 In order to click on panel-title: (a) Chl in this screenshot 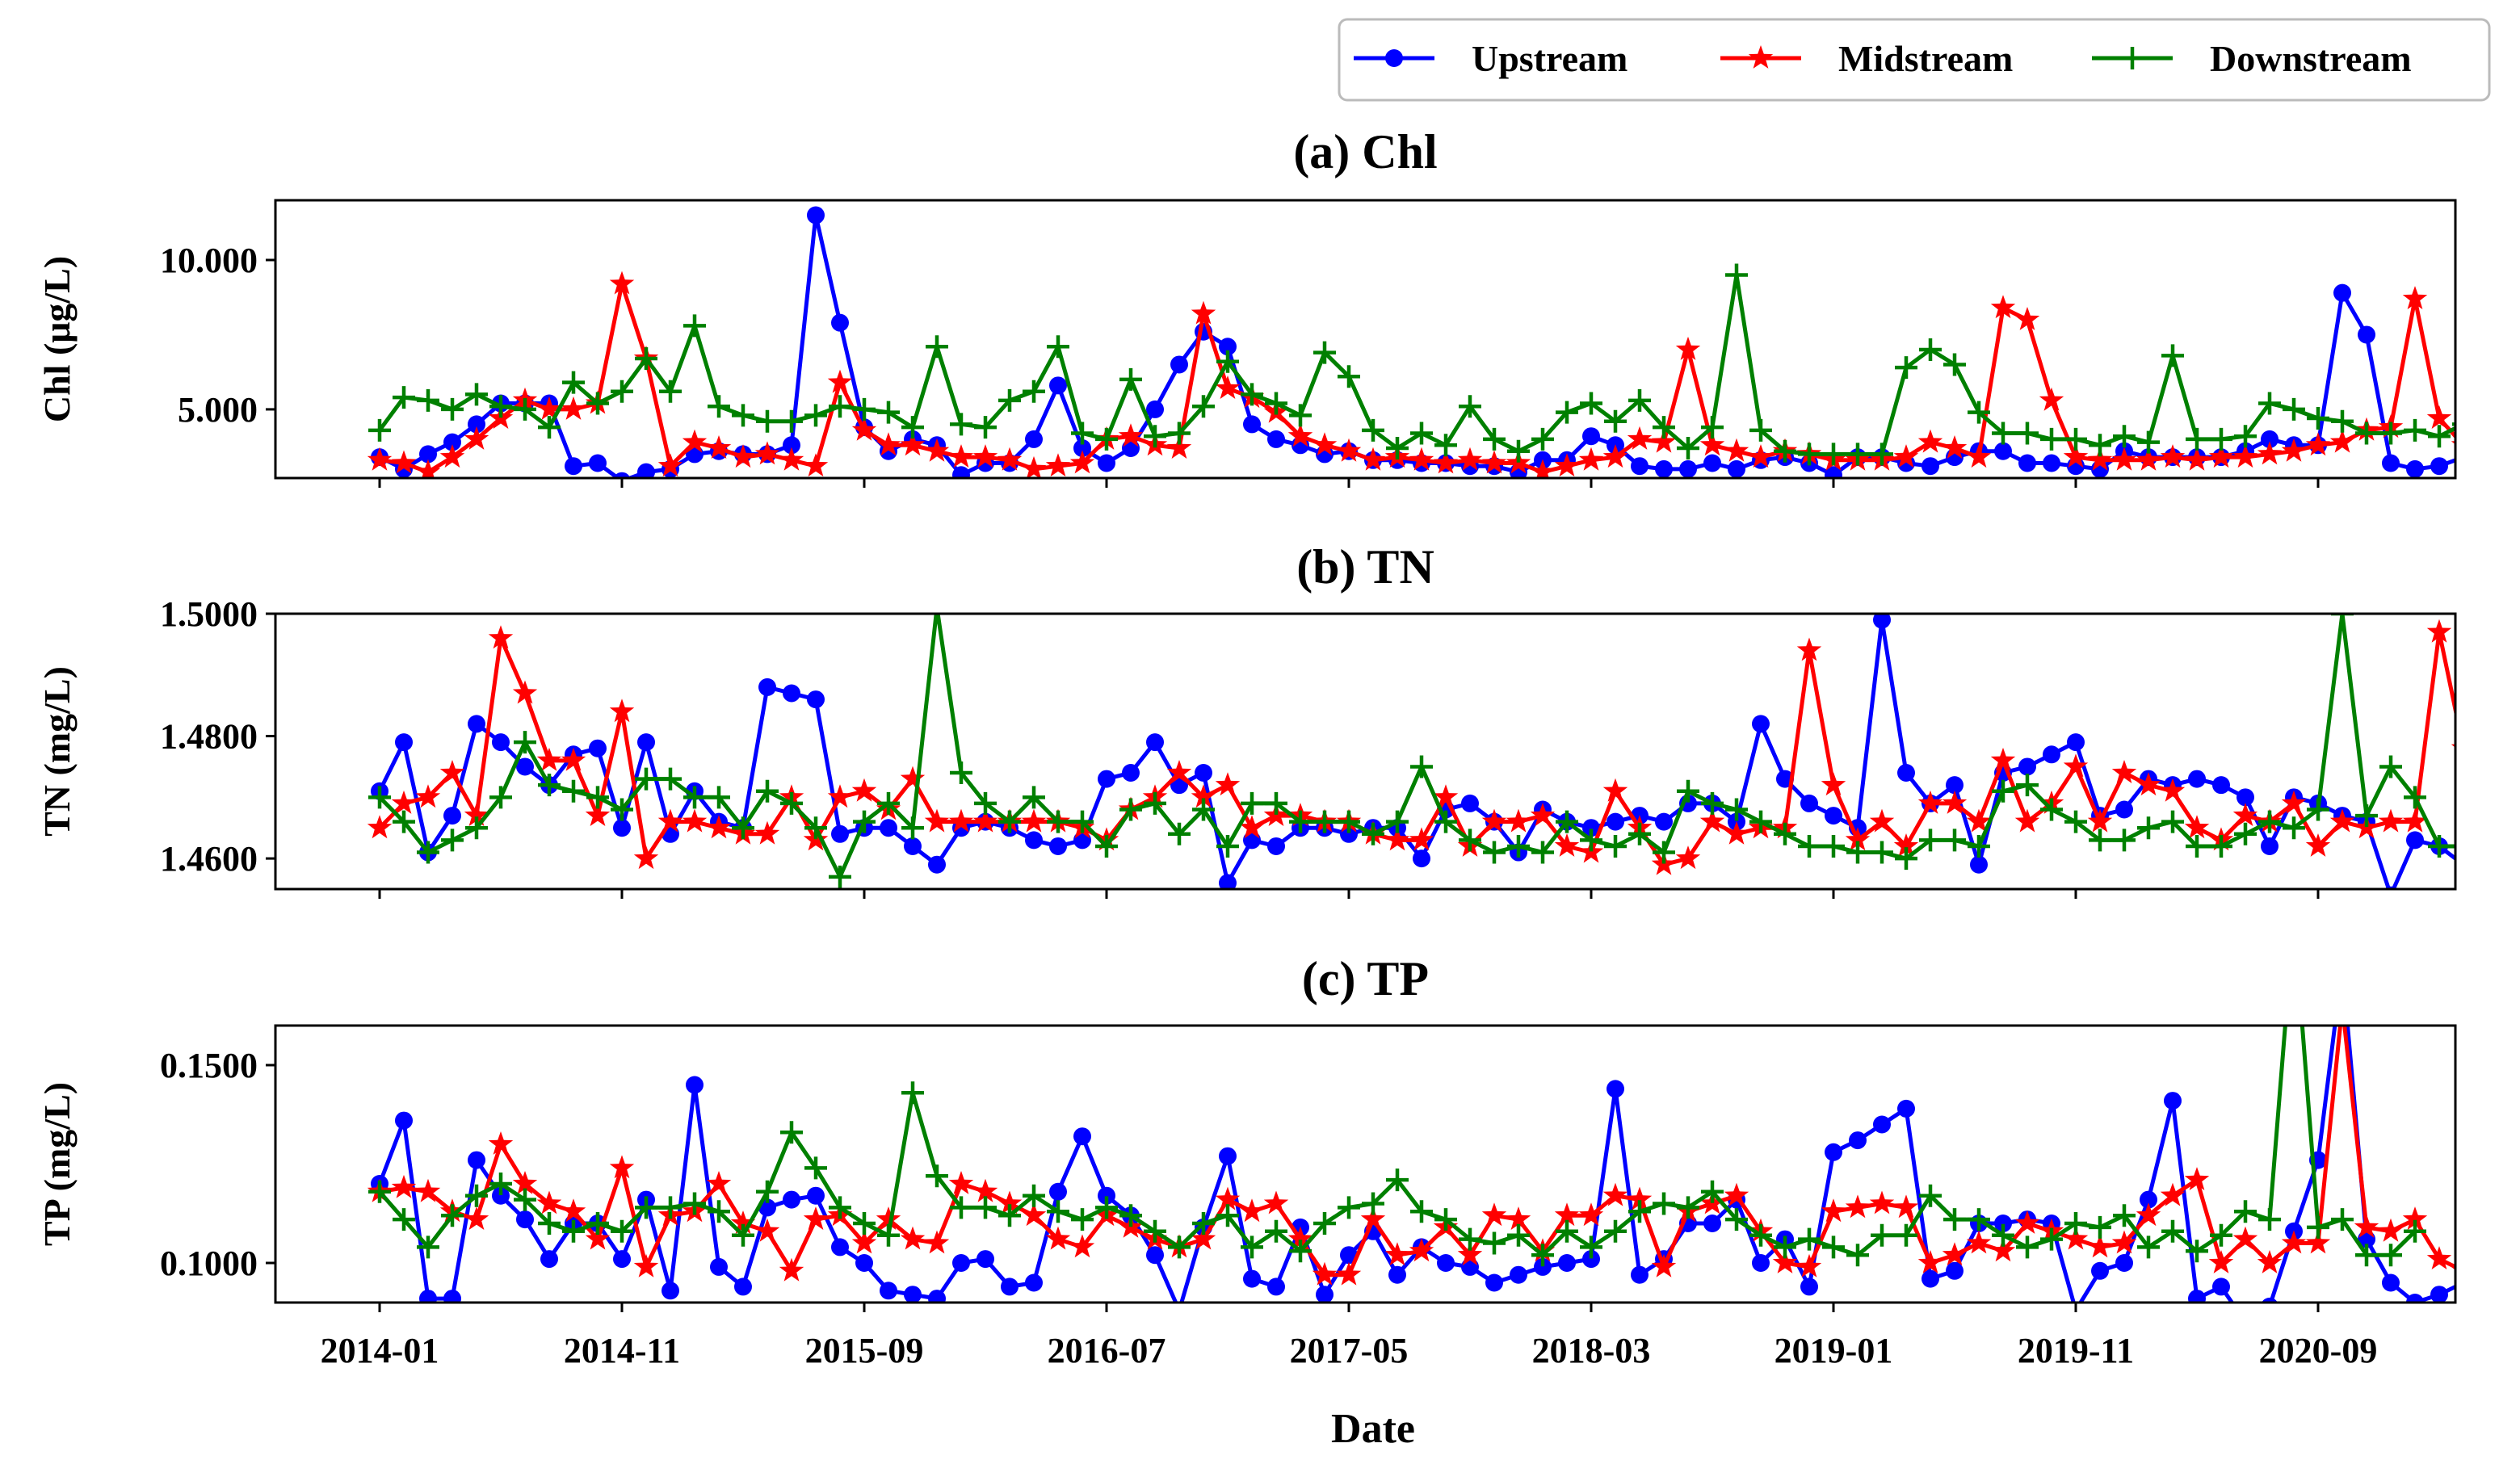, I will do `click(1365, 151)`.